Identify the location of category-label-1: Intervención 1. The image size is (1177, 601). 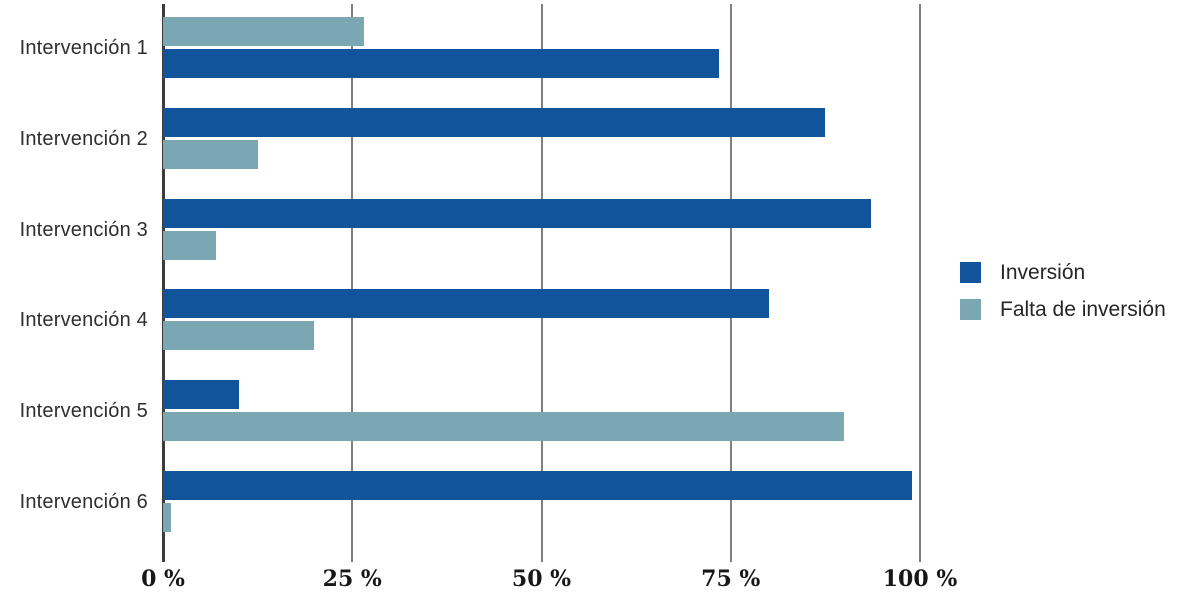
(83, 48).